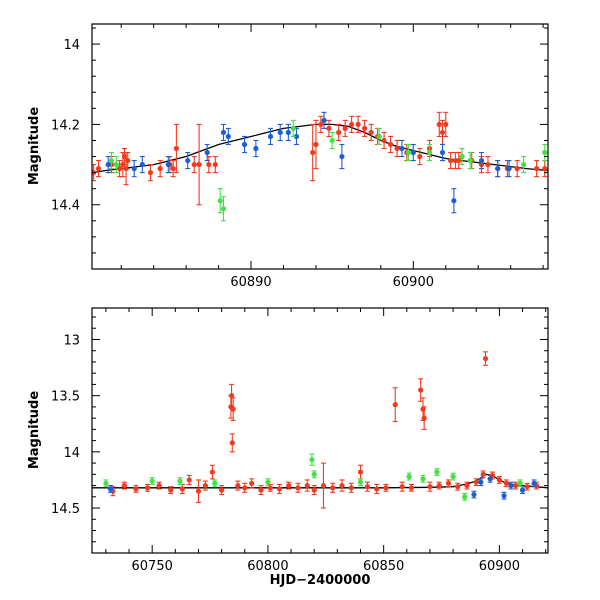 The height and width of the screenshot is (600, 600). I want to click on top-y-tick-label: 14, so click(71, 45).